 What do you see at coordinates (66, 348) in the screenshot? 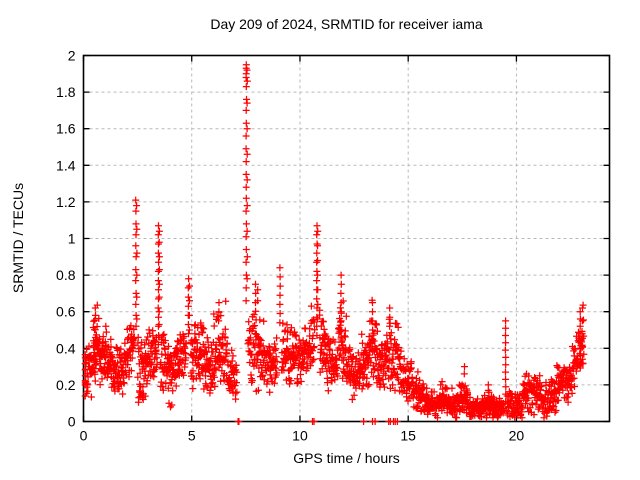
I see `y-tick-label: 0.4` at bounding box center [66, 348].